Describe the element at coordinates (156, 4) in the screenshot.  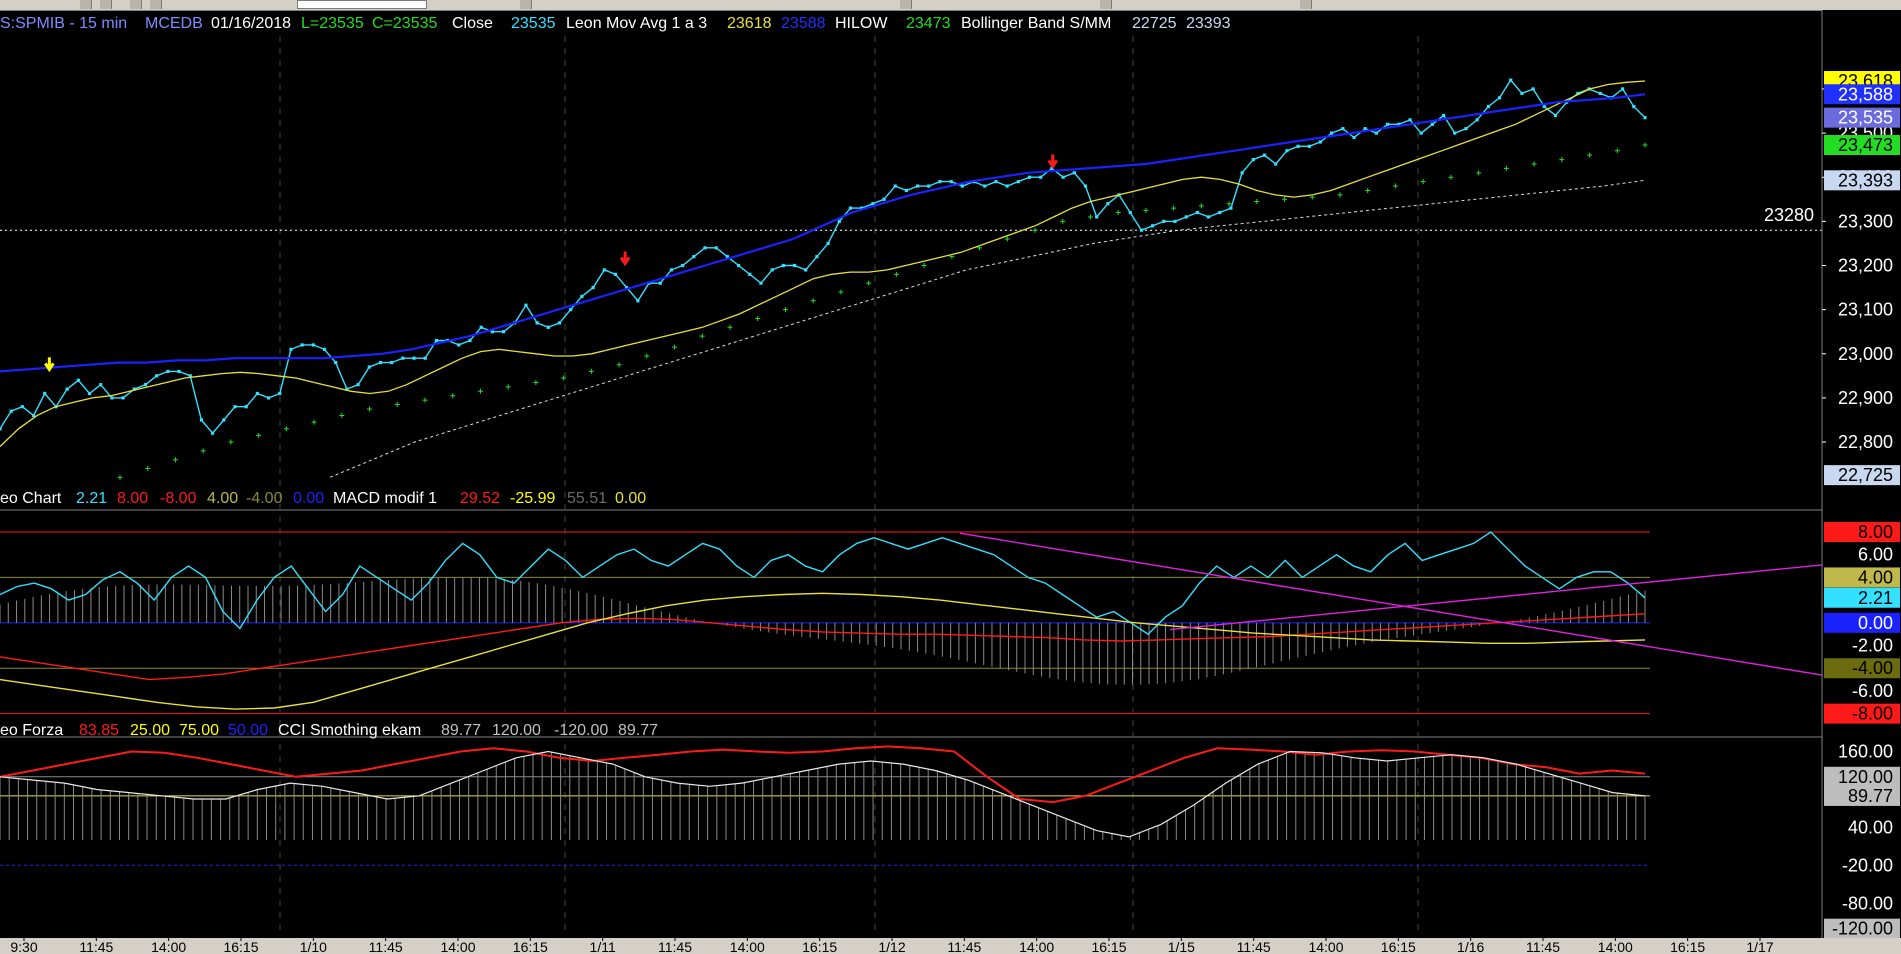
I see `zoom-out-icon` at that location.